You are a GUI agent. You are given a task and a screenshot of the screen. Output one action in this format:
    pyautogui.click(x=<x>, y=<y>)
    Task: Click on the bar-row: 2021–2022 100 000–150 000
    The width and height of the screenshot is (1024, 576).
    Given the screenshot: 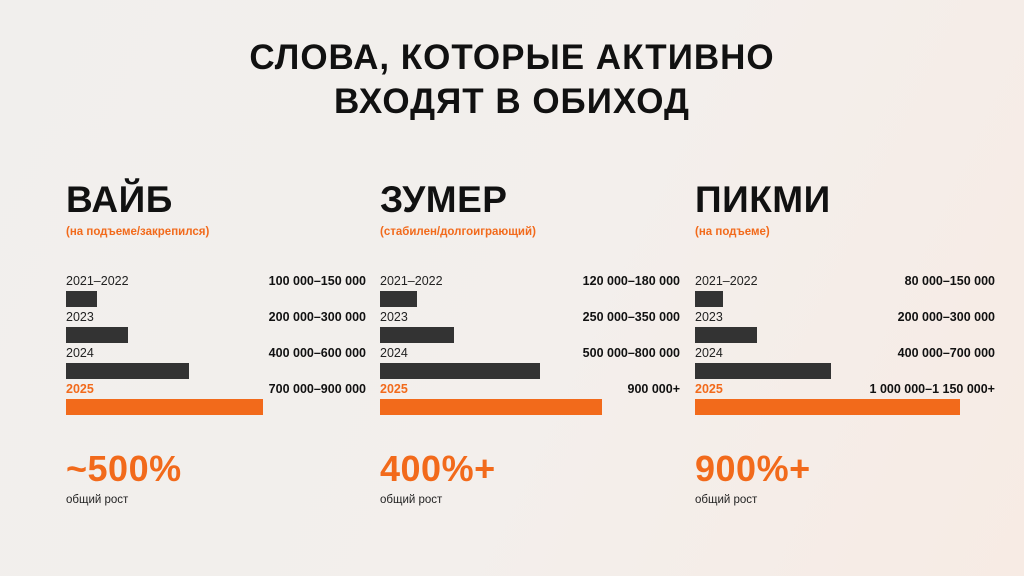 What is the action you would take?
    pyautogui.click(x=216, y=292)
    